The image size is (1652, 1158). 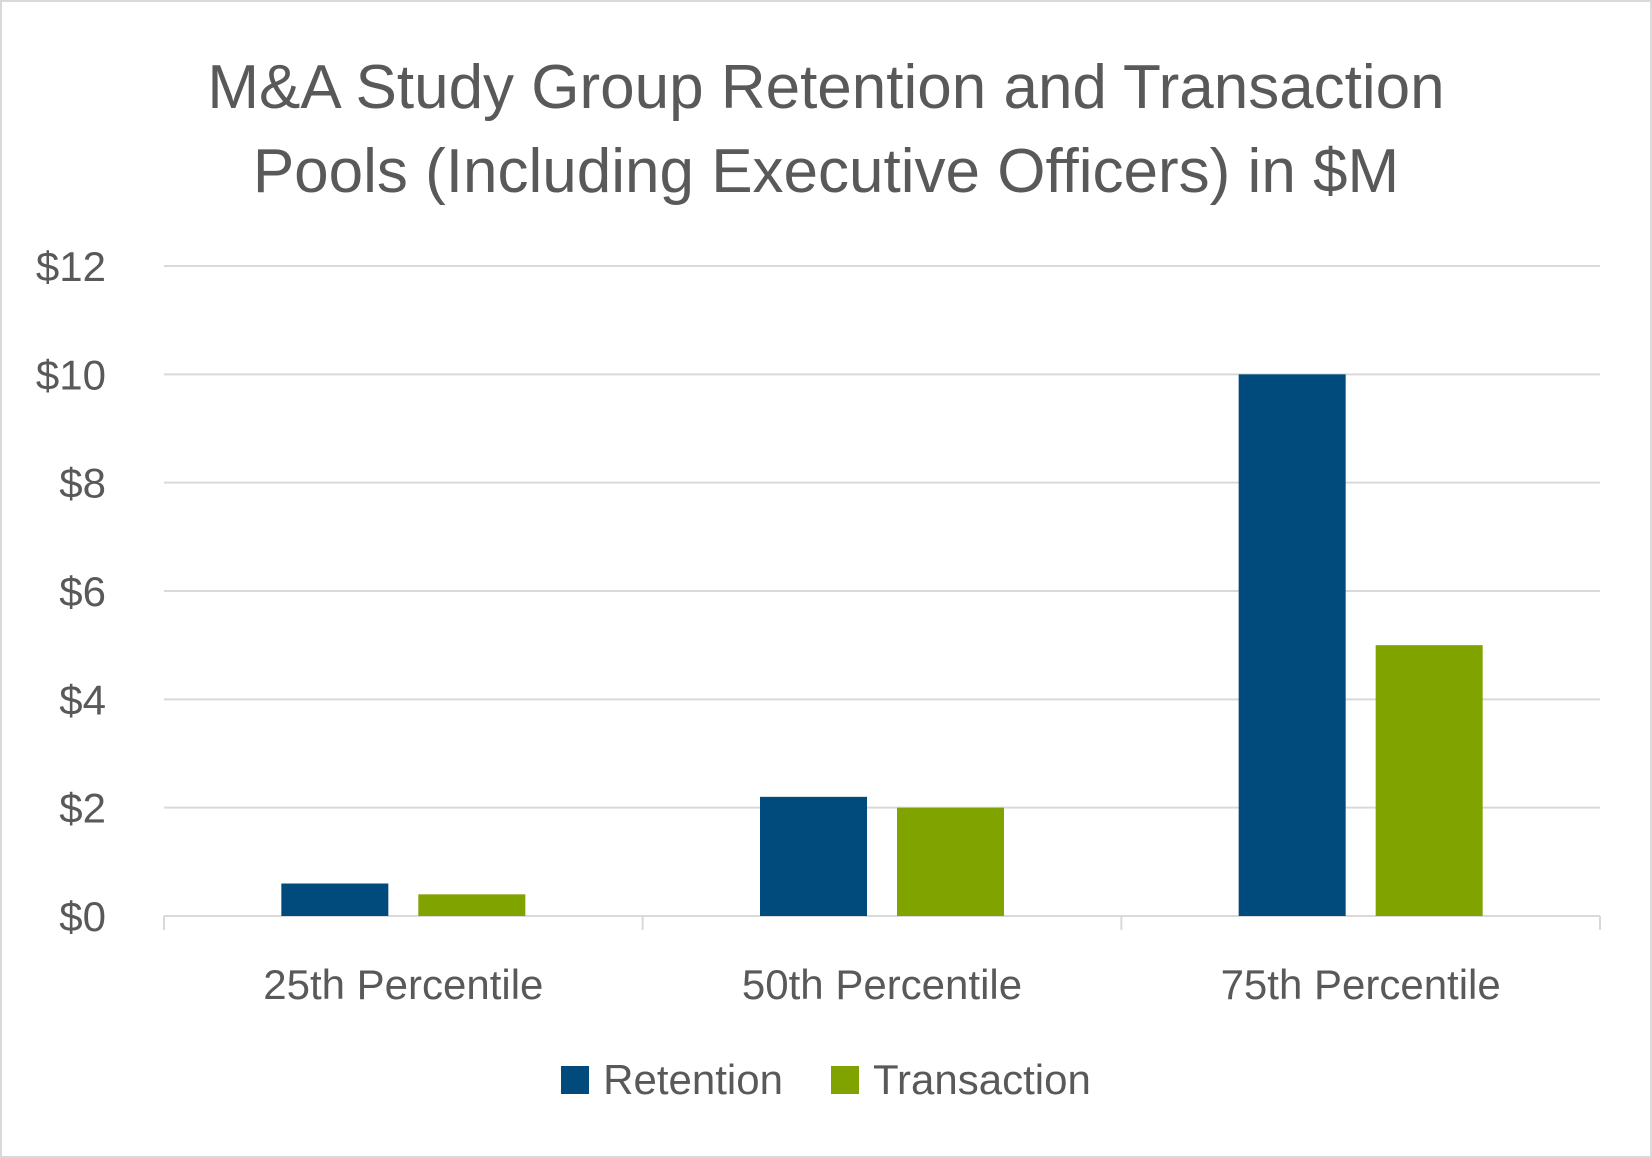 I want to click on x-tick-label: 75th Percentile, so click(x=1361, y=984).